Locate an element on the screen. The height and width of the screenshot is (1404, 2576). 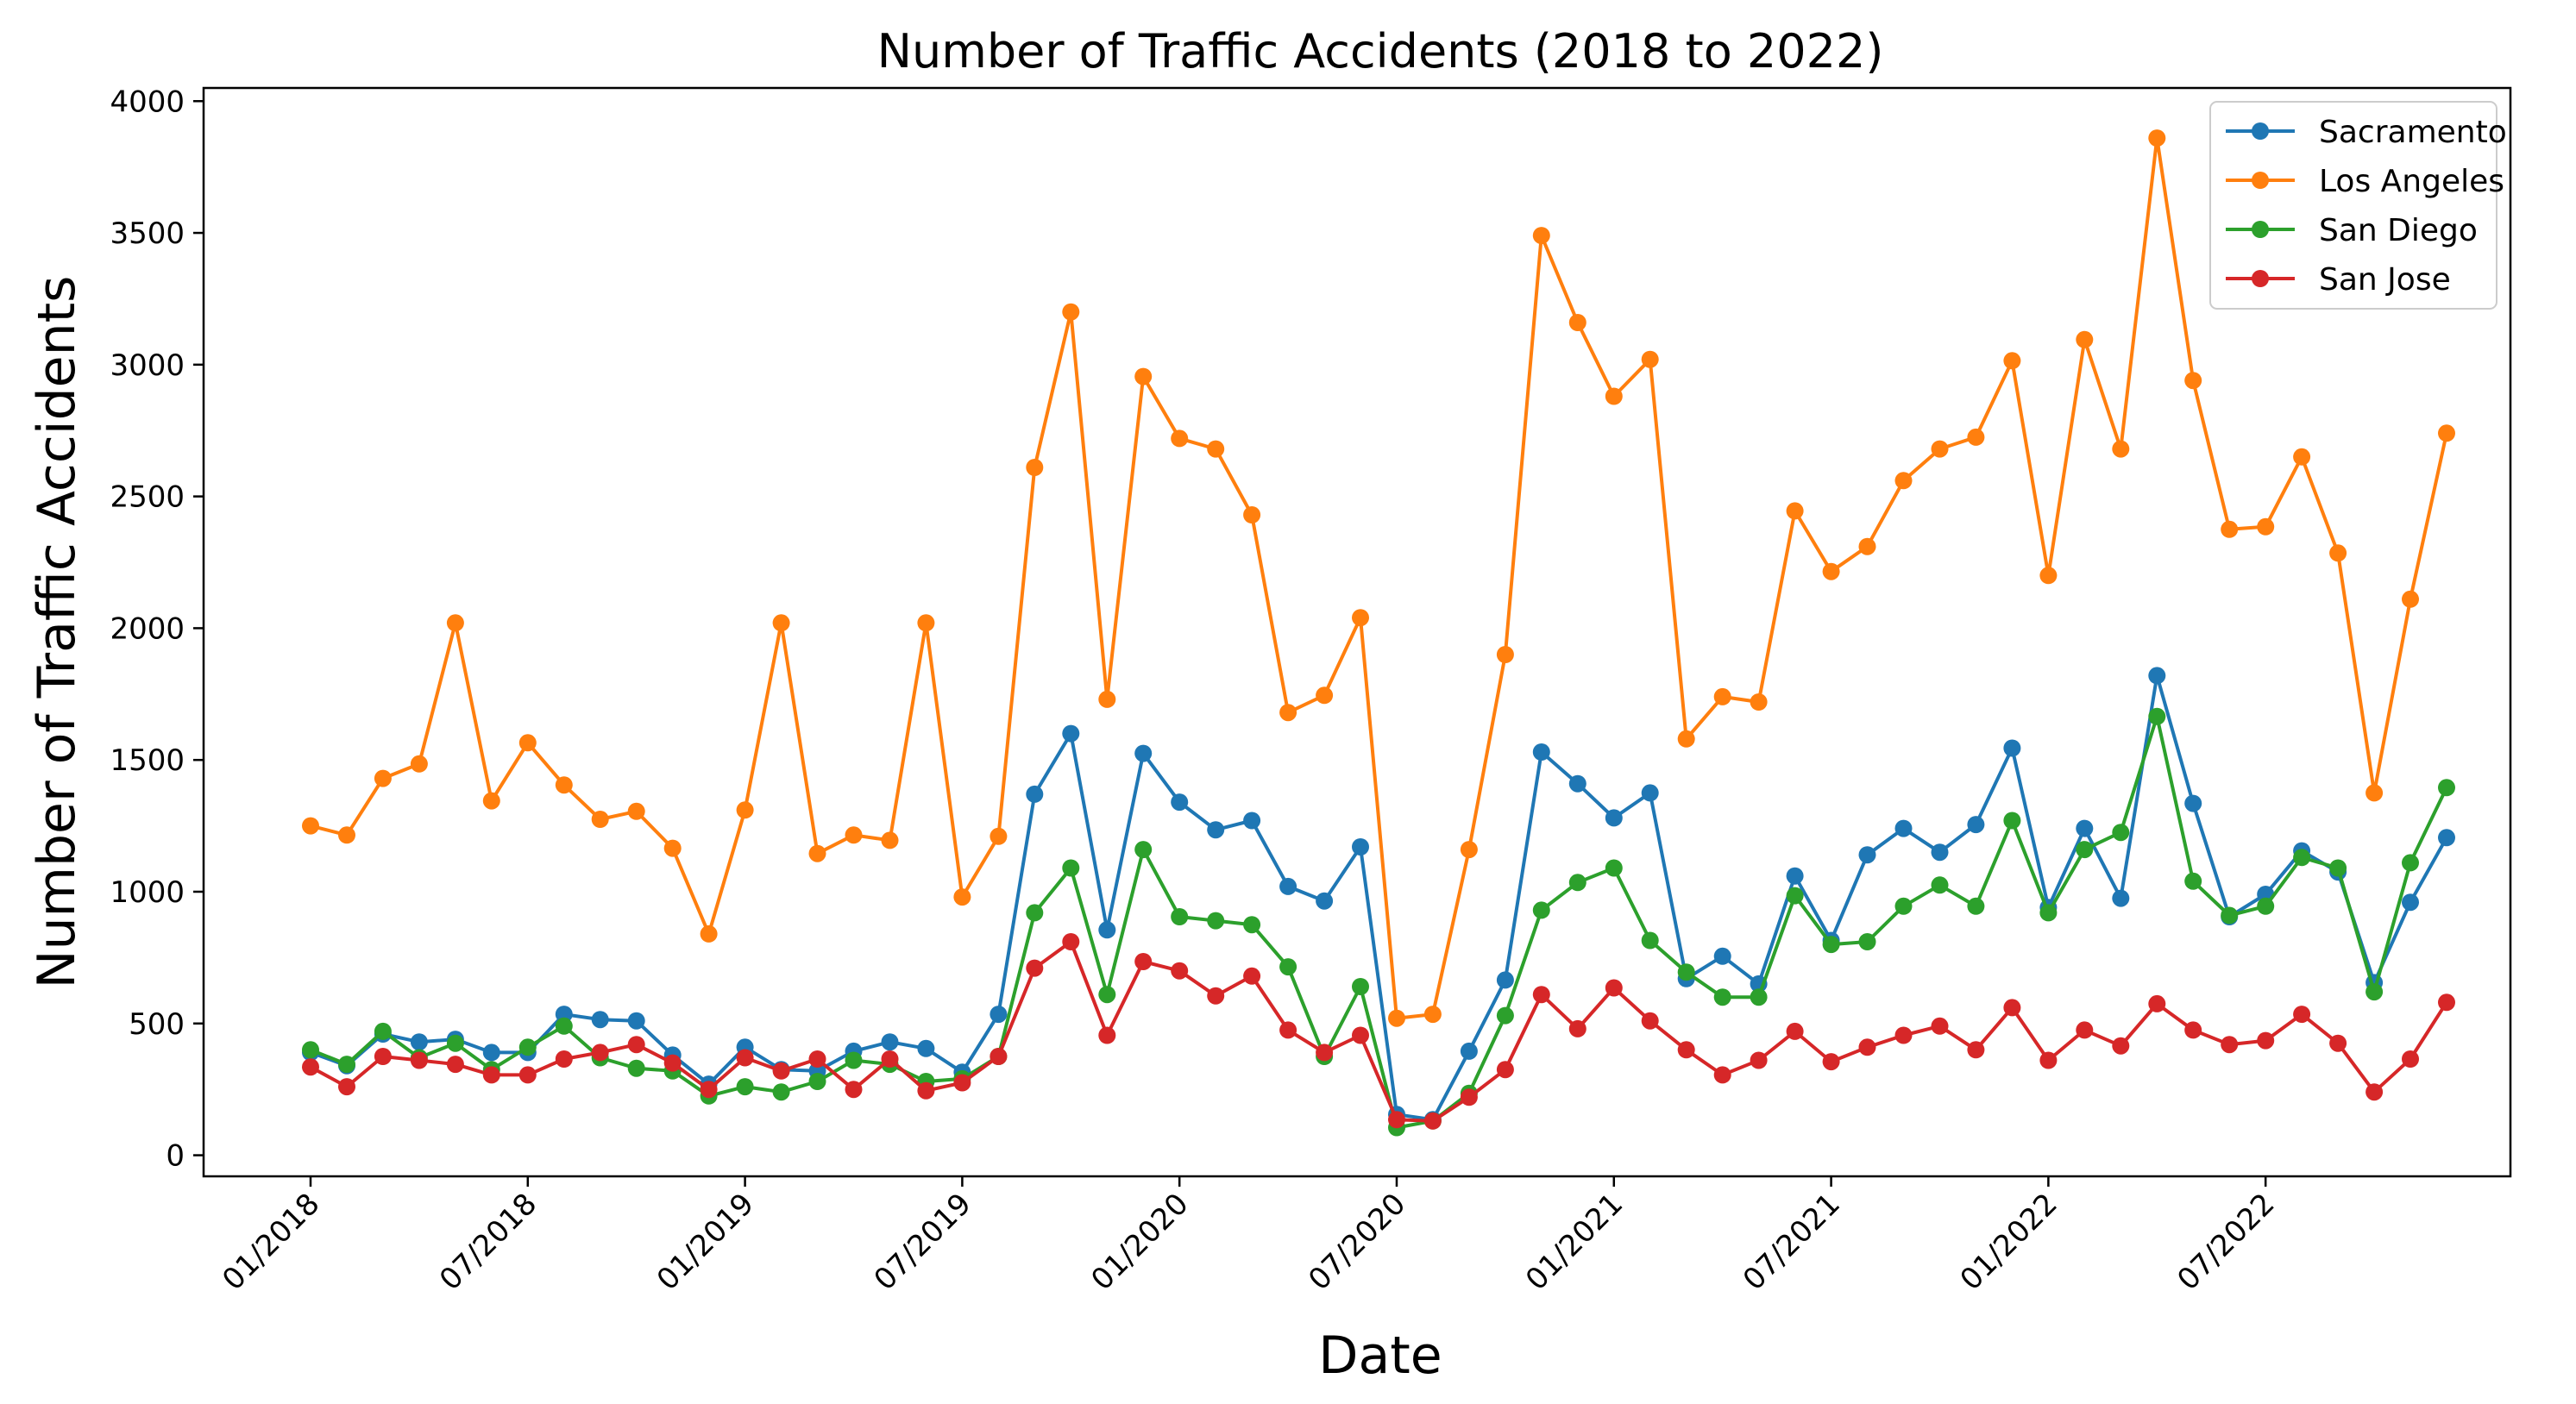
y-tick-label: 3000 is located at coordinates (147, 365).